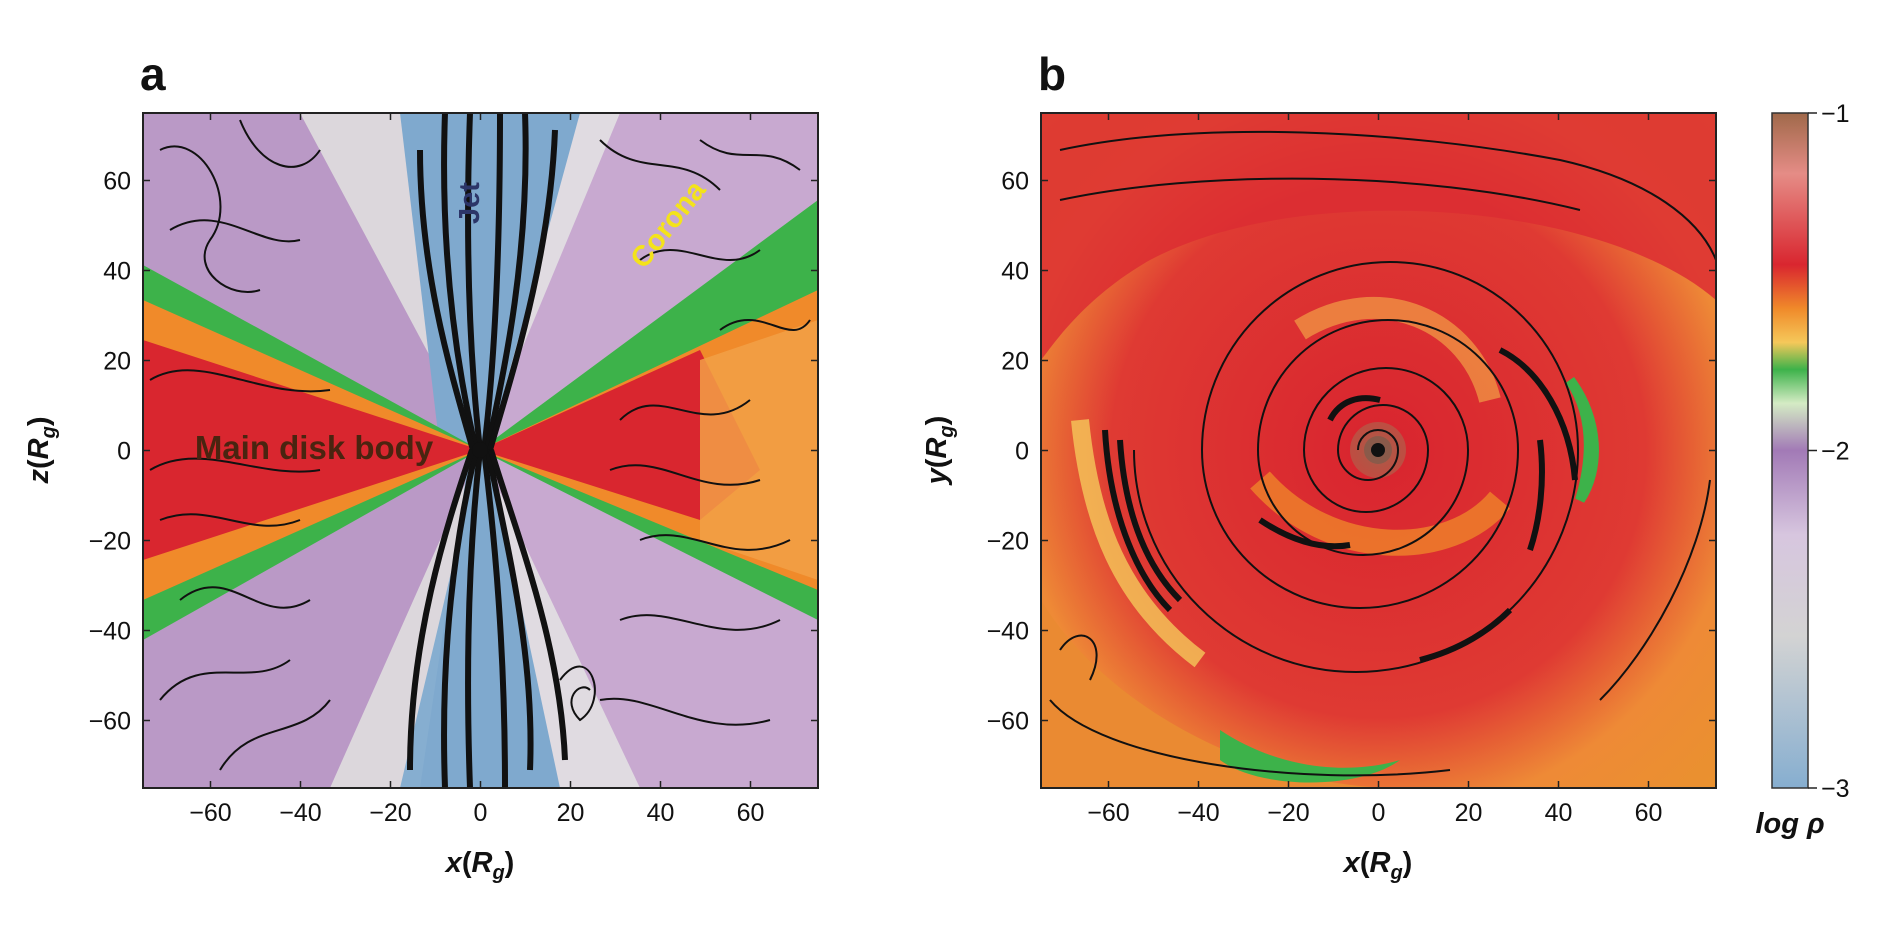  I want to click on panel-a-xtick-label: 20, so click(571, 813).